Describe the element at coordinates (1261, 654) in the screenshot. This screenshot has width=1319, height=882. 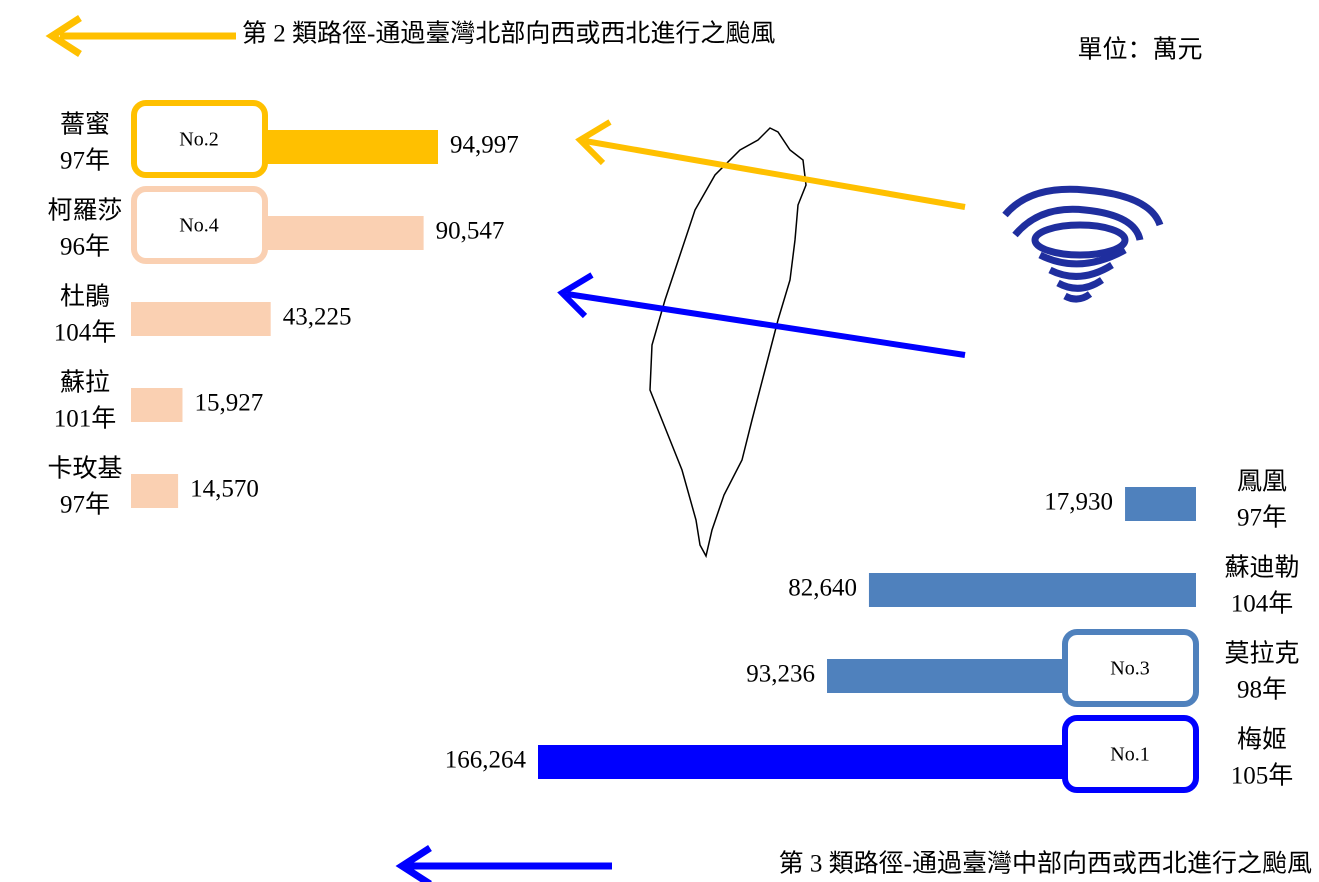
I see `category-label: 莫拉克` at that location.